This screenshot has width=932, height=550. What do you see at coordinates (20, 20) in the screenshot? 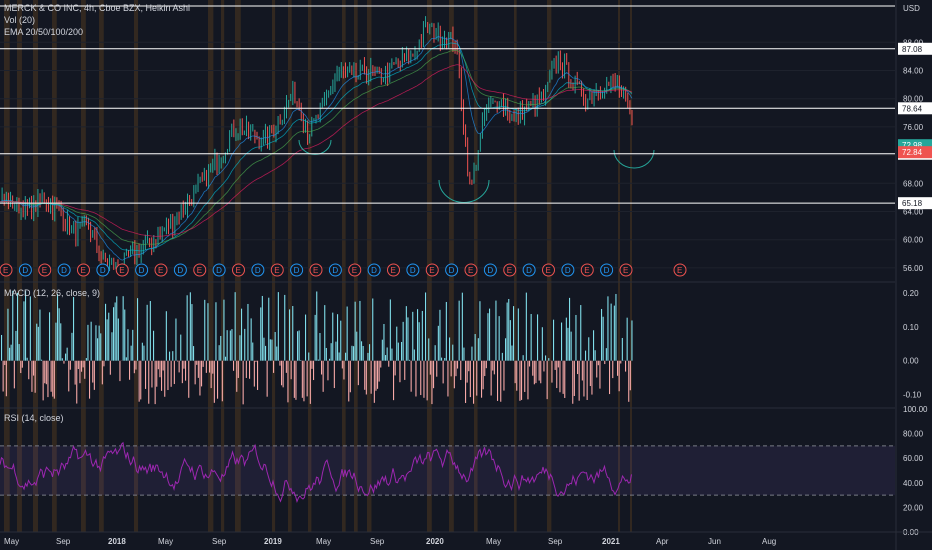
I see `volume-indicator-label: Vol (20)` at bounding box center [20, 20].